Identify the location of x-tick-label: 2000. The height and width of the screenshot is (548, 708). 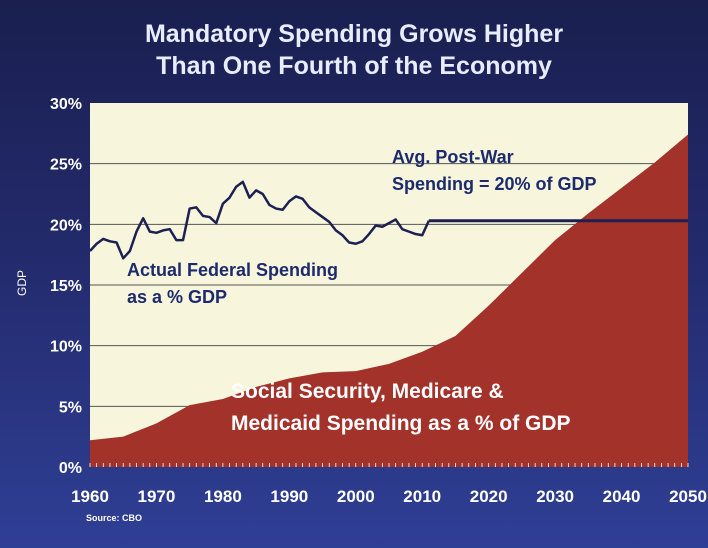
(356, 496).